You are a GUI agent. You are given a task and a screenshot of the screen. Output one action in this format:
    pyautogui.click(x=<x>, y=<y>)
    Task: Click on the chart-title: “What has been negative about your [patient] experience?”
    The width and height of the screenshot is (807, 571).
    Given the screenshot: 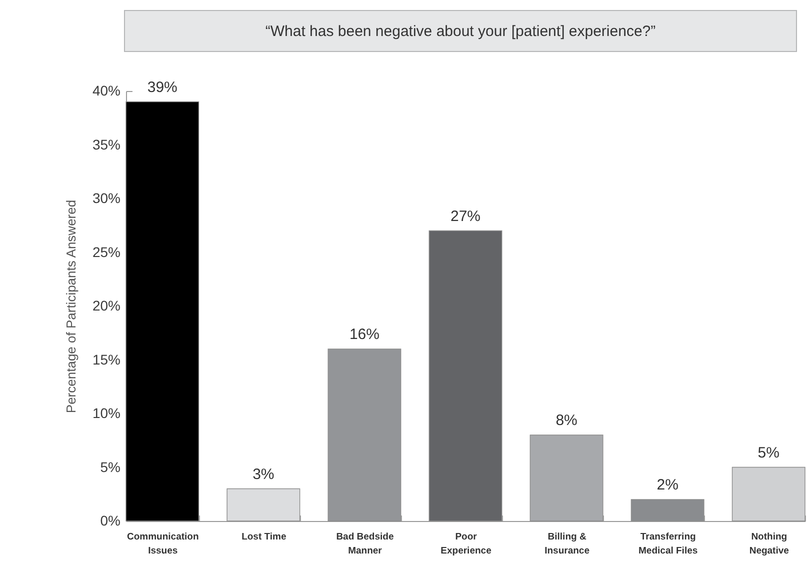 What is the action you would take?
    pyautogui.click(x=460, y=31)
    